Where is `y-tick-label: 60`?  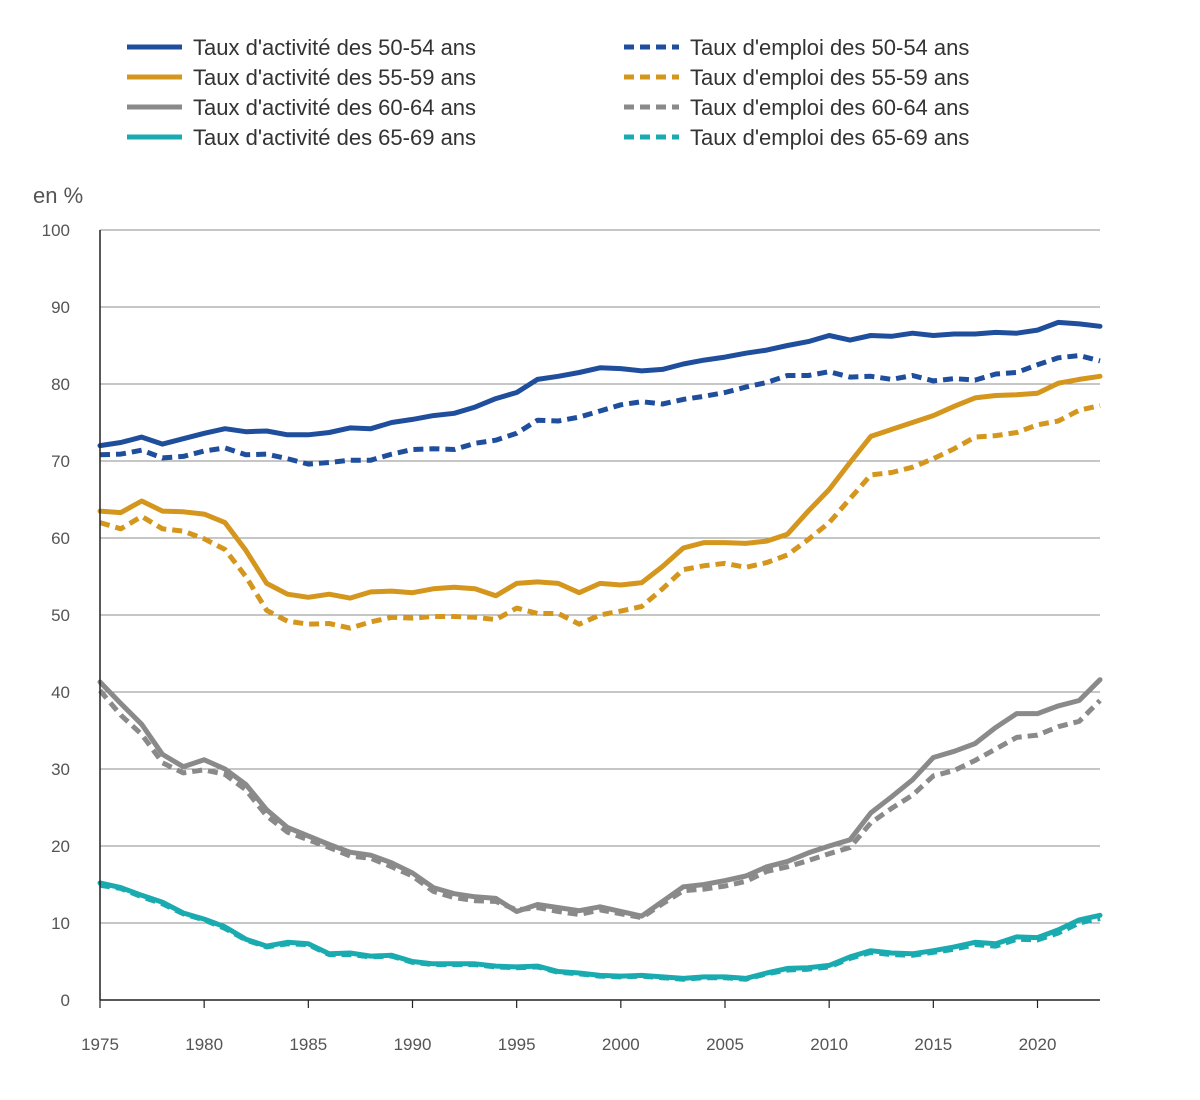
y-tick-label: 60 is located at coordinates (60, 538).